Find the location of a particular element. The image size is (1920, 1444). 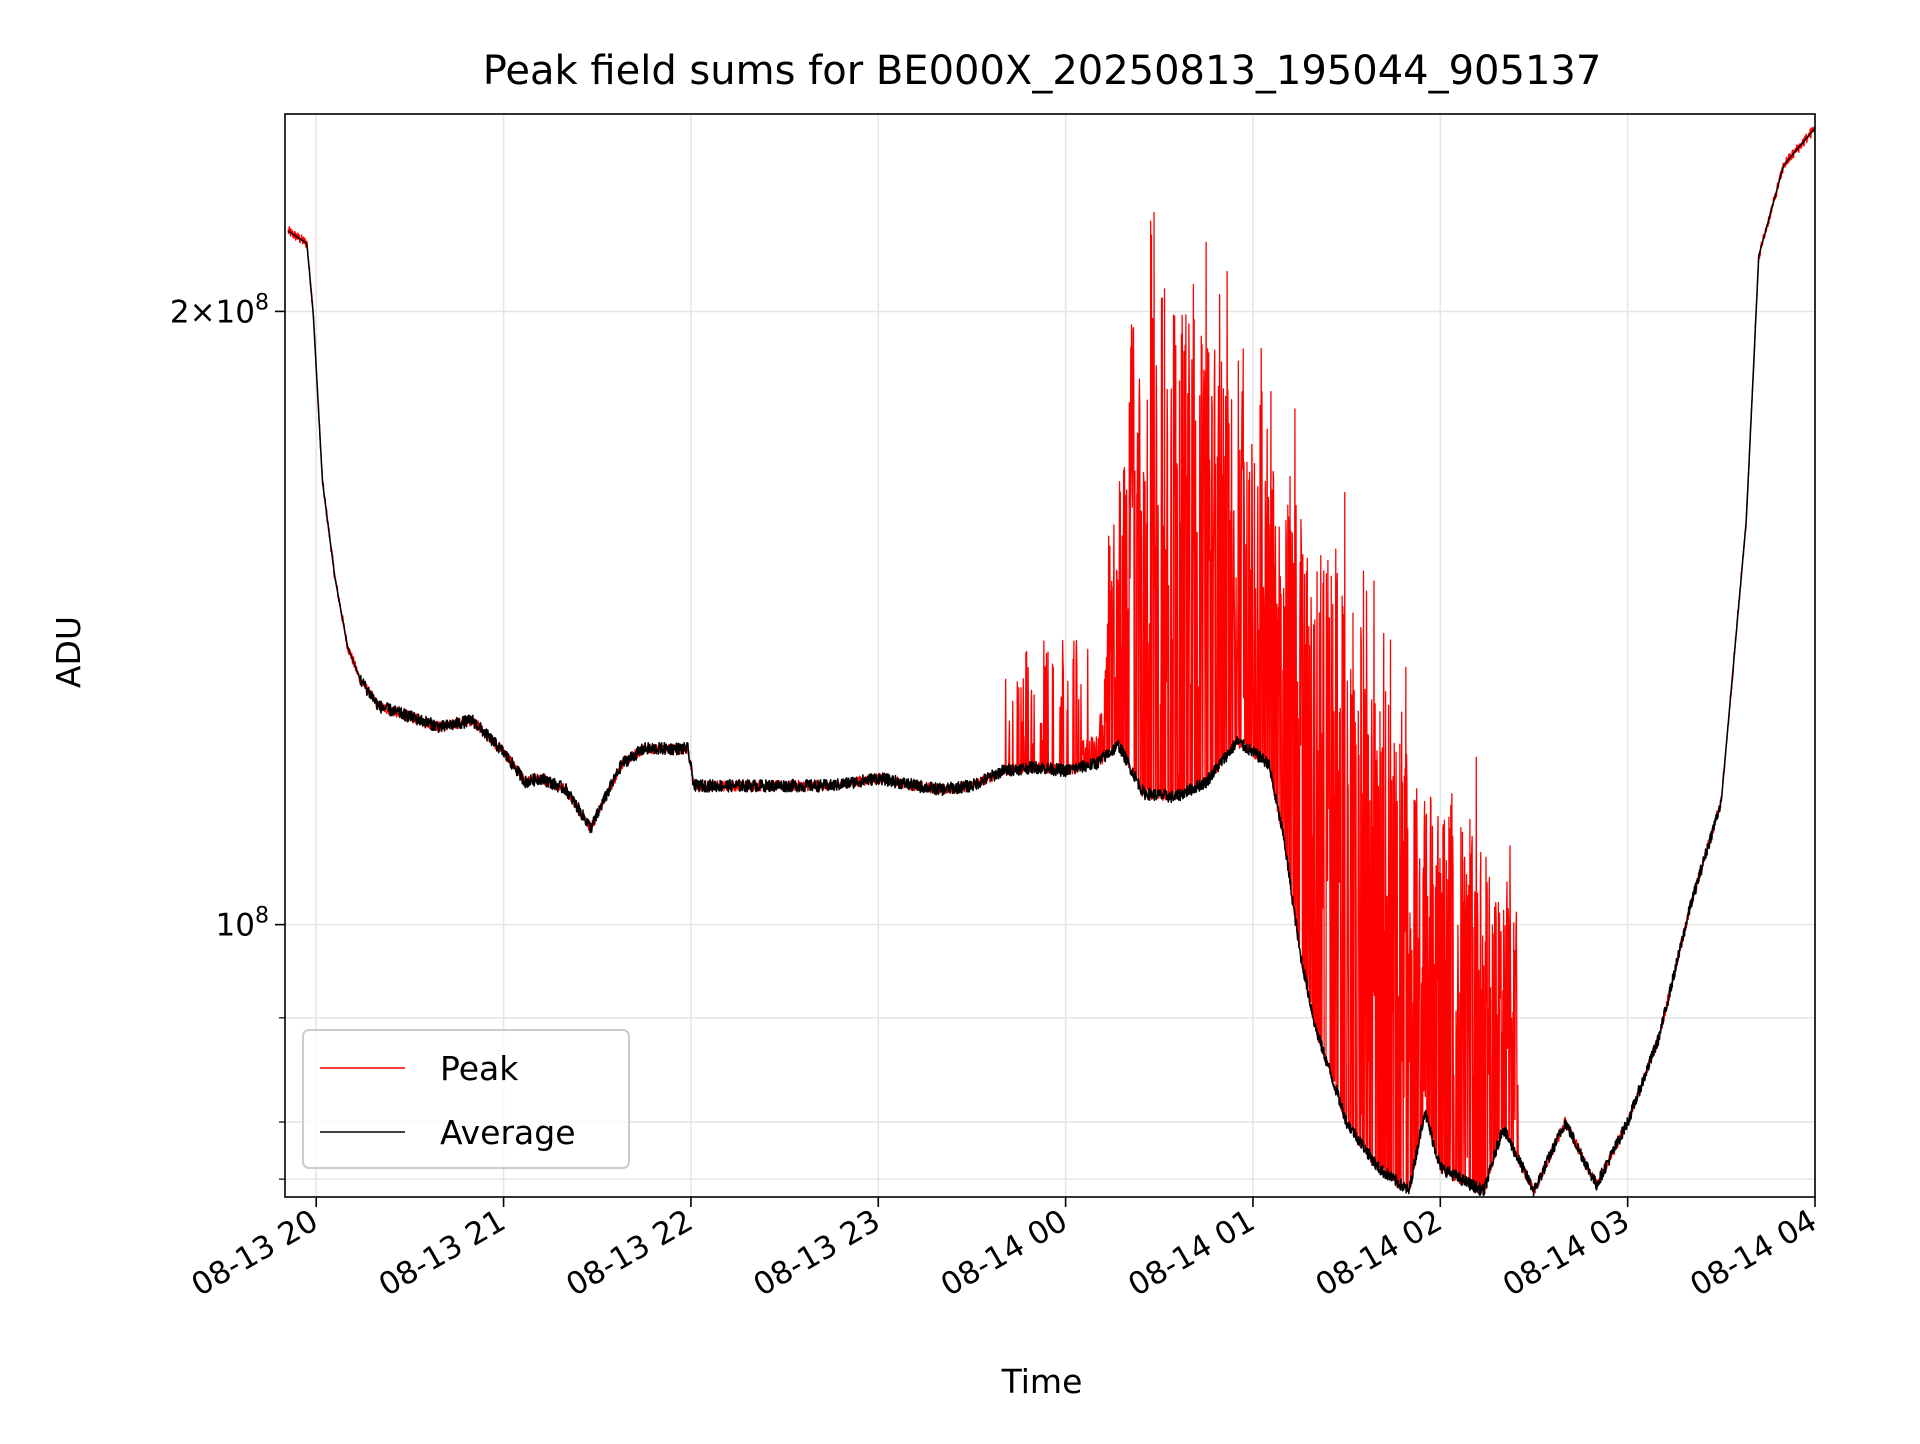

legend: Peak Average is located at coordinates (466, 1099).